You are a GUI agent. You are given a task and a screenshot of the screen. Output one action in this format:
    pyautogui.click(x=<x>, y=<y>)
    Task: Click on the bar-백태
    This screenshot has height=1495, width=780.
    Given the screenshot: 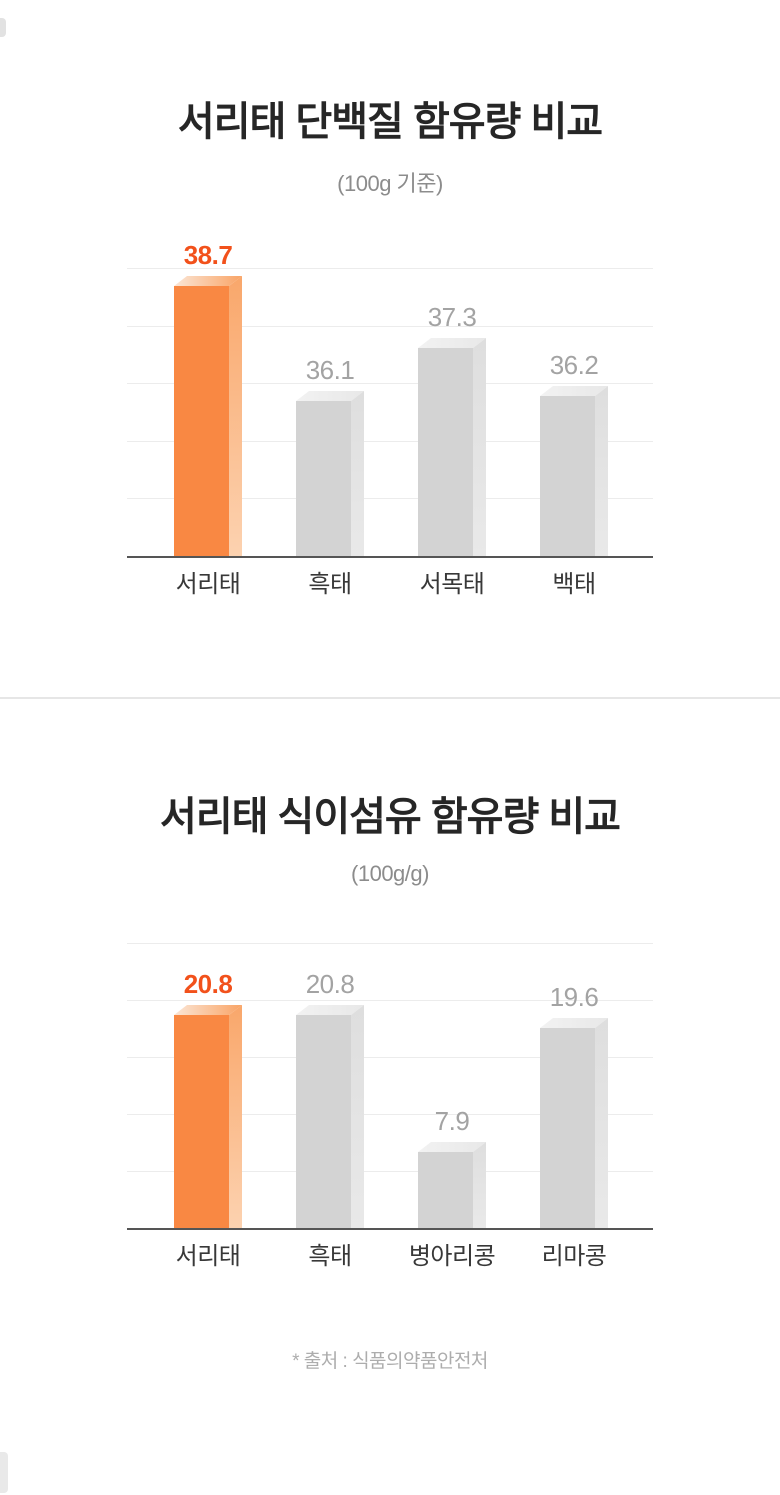 What is the action you would take?
    pyautogui.click(x=574, y=471)
    